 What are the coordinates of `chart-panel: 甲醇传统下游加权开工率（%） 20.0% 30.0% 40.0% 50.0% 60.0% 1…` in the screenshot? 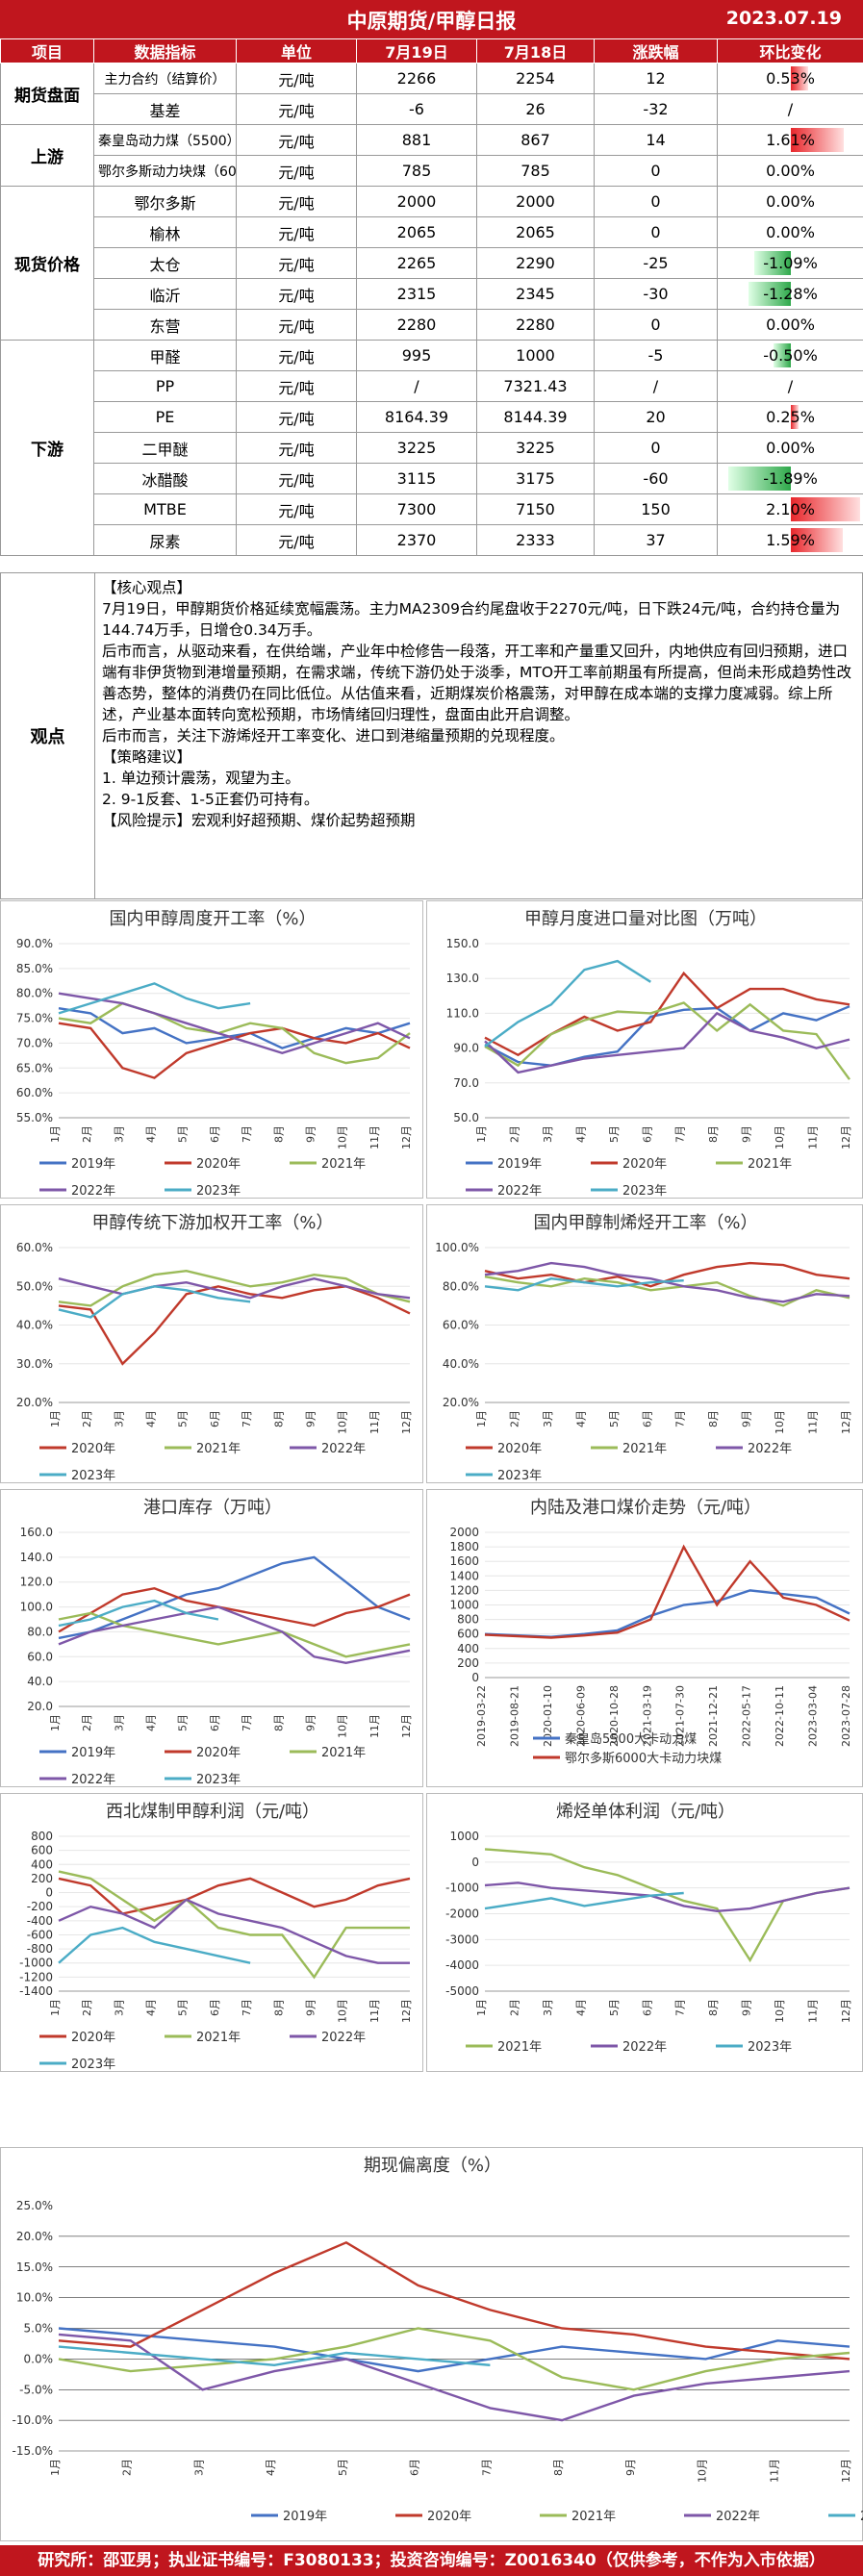 It's located at (211, 1343).